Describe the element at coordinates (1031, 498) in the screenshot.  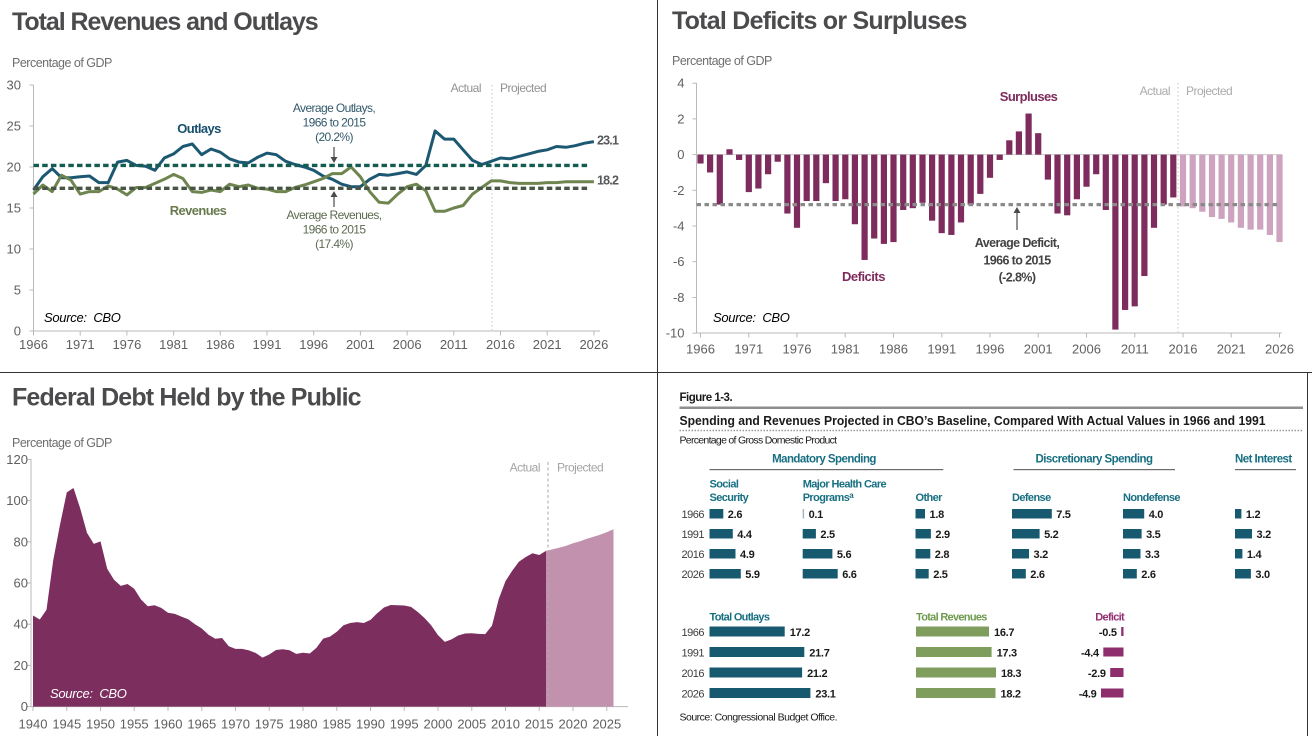
I see `svg-text: Defense` at that location.